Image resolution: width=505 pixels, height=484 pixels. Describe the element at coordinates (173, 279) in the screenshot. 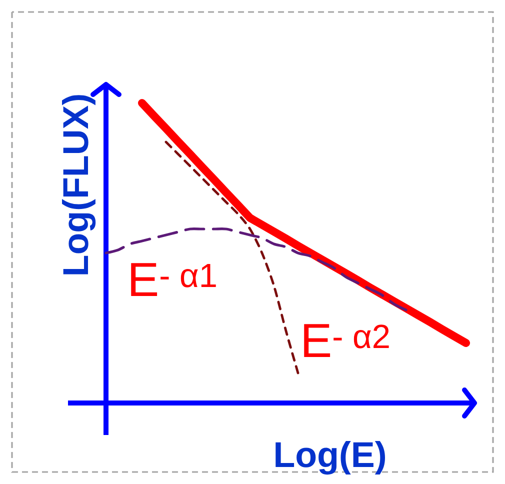

I see `annotation: E$^{- α1}$` at that location.